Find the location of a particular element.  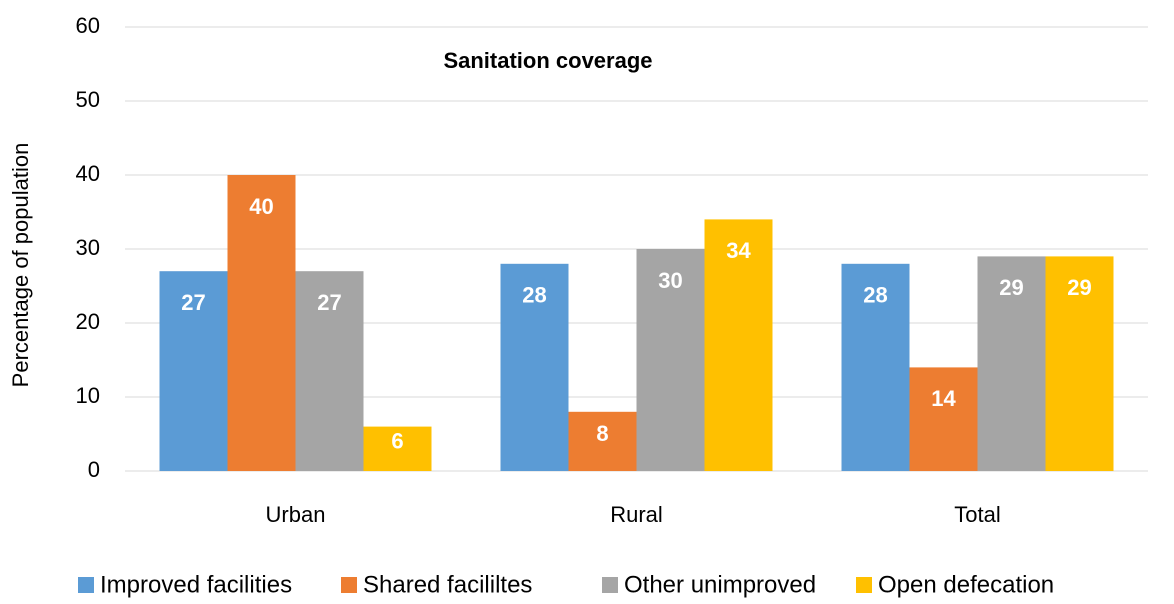

value-label: 34 is located at coordinates (738, 250).